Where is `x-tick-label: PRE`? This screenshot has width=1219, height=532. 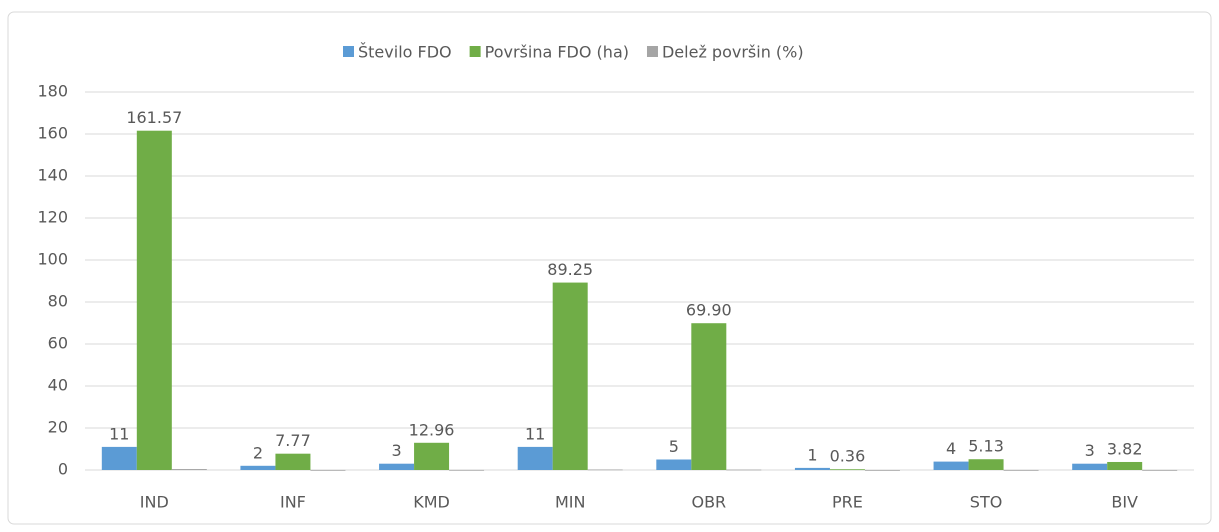 x-tick-label: PRE is located at coordinates (847, 502).